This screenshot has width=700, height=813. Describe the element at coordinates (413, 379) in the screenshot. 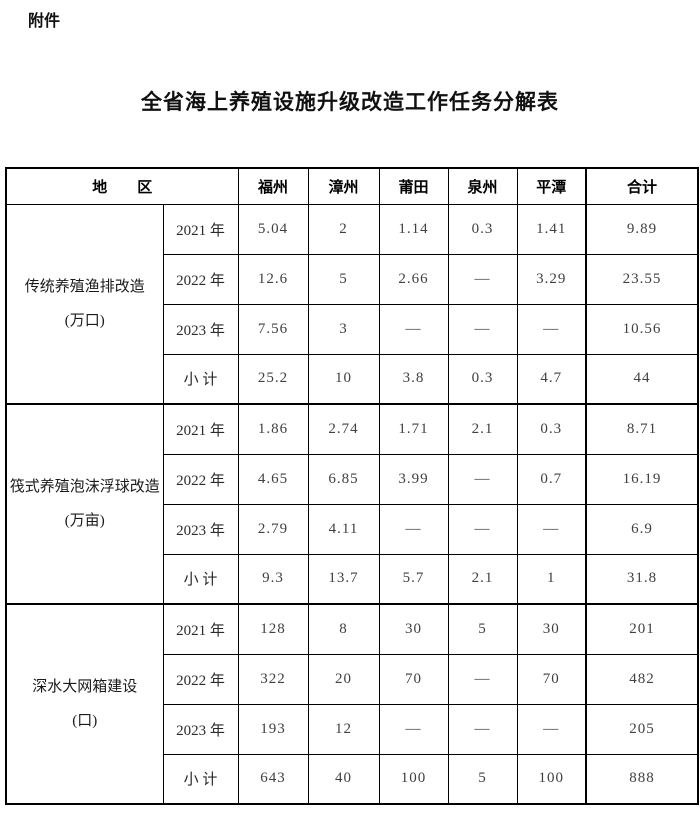

I see `value-cell: 3.8` at that location.